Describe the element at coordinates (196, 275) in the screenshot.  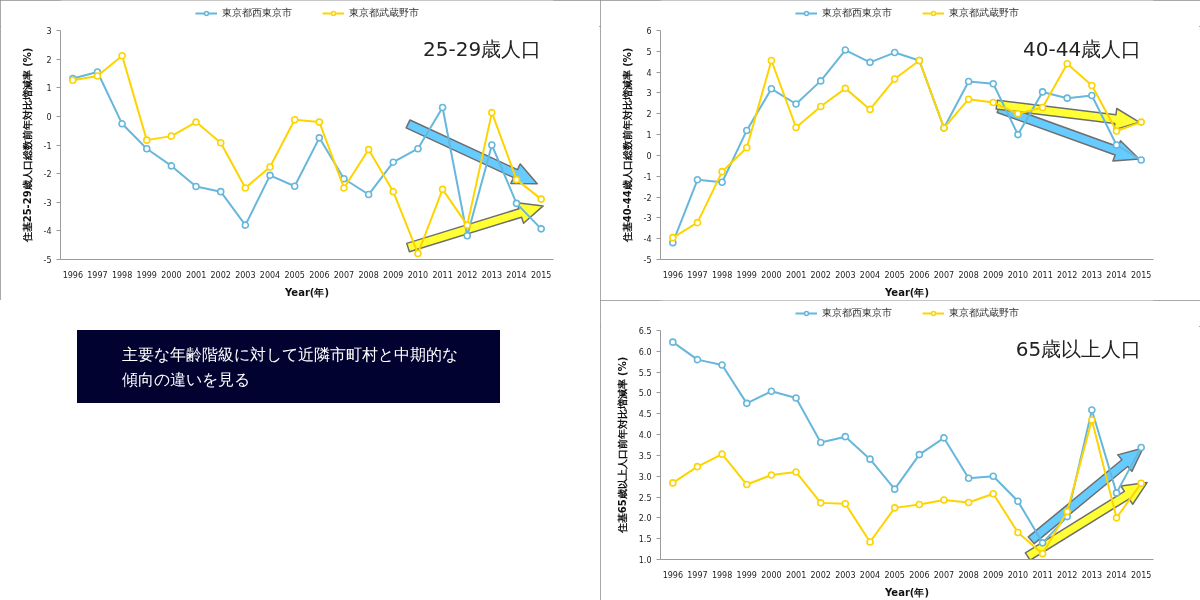
I see `x-tick-label: 2001` at that location.